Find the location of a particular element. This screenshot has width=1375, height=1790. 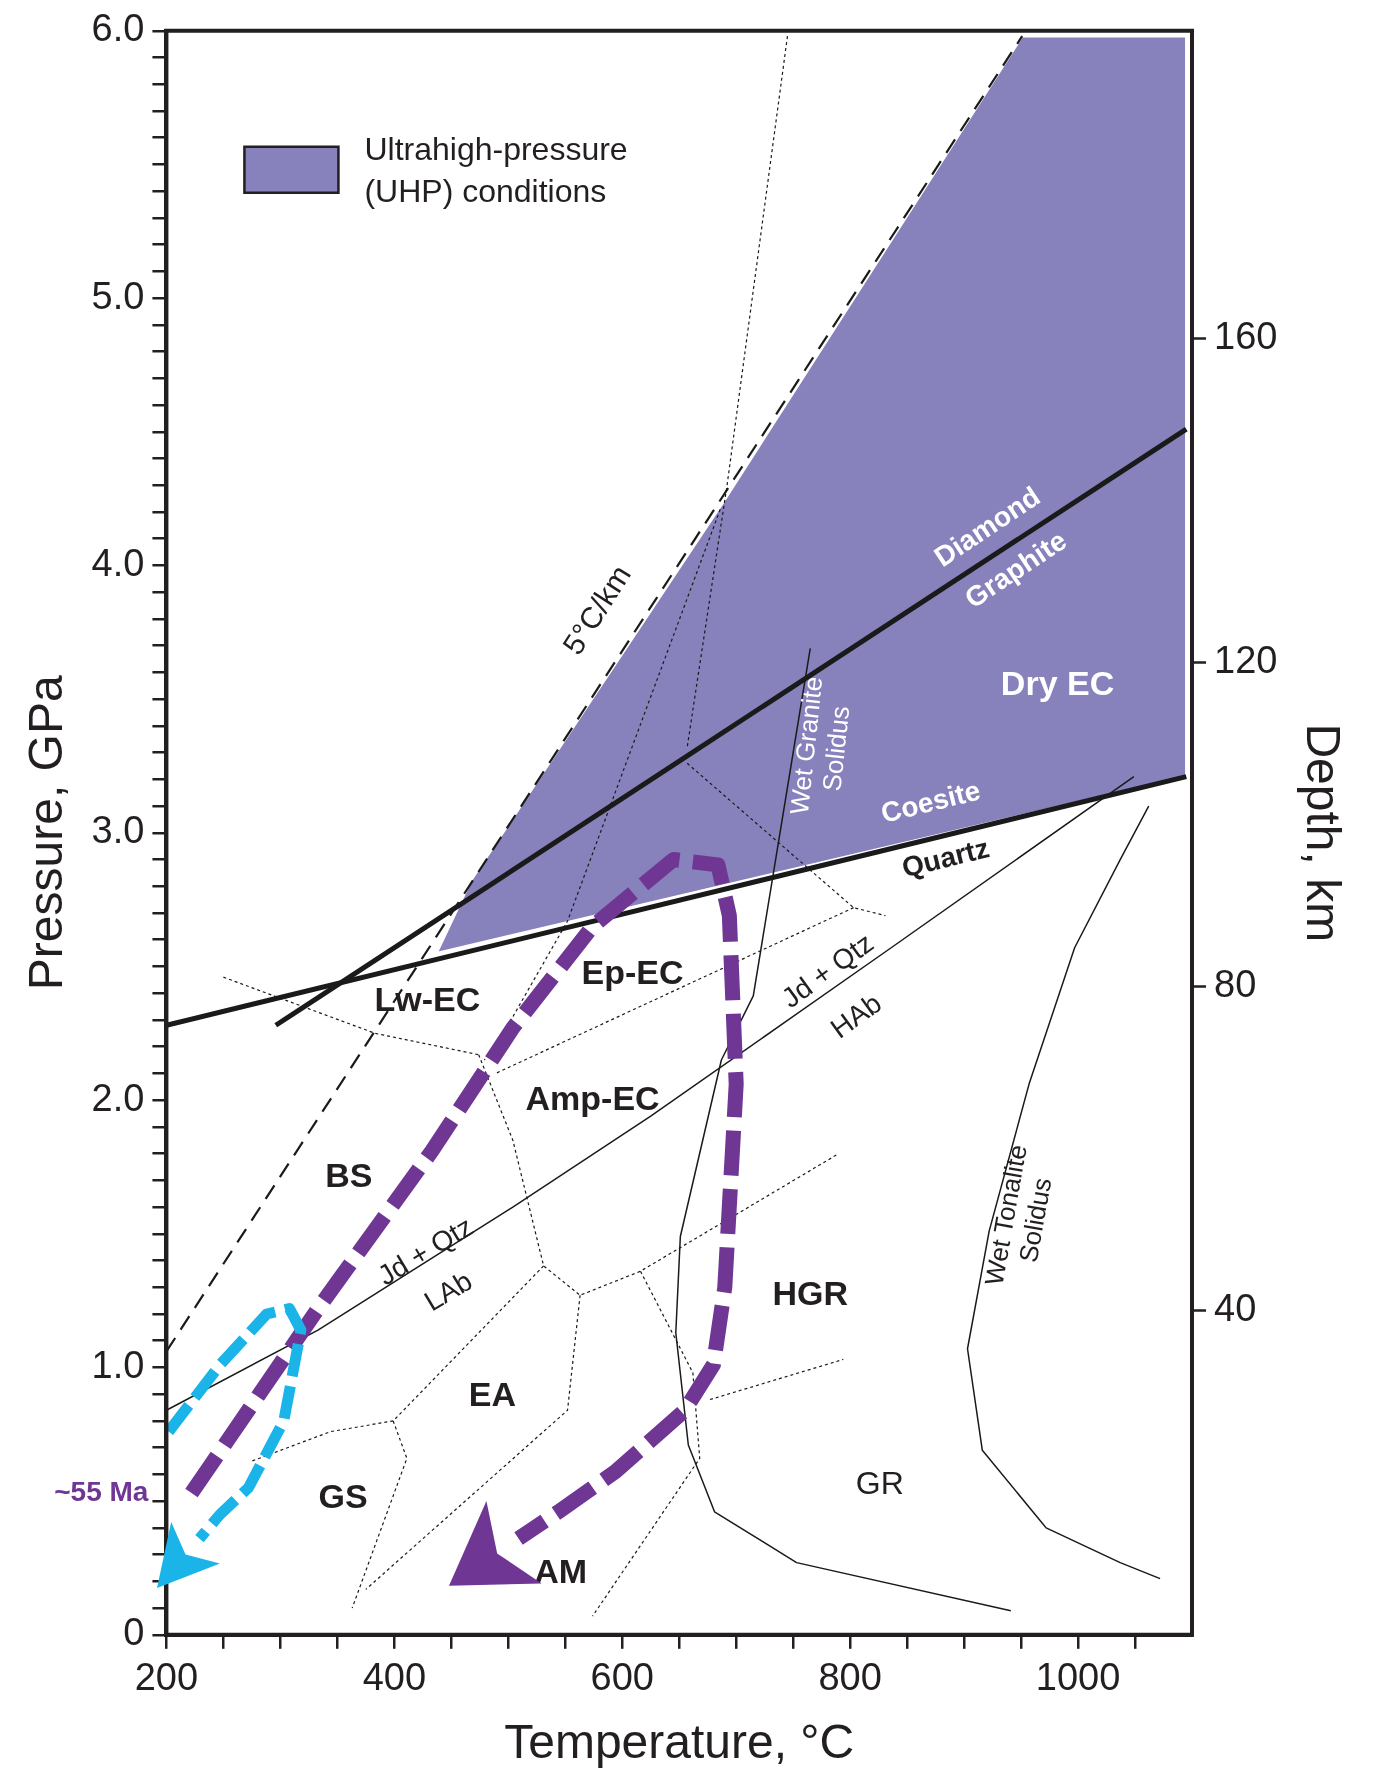

y2-tick-label: 120 is located at coordinates (1246, 660).